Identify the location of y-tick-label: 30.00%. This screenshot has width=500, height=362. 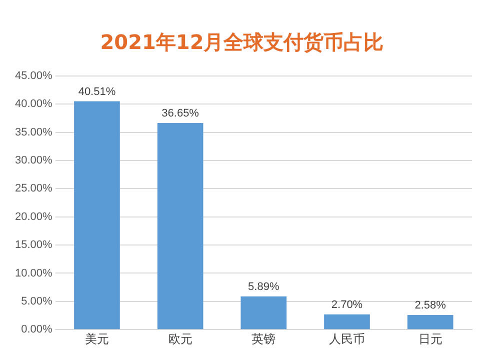
(33, 160).